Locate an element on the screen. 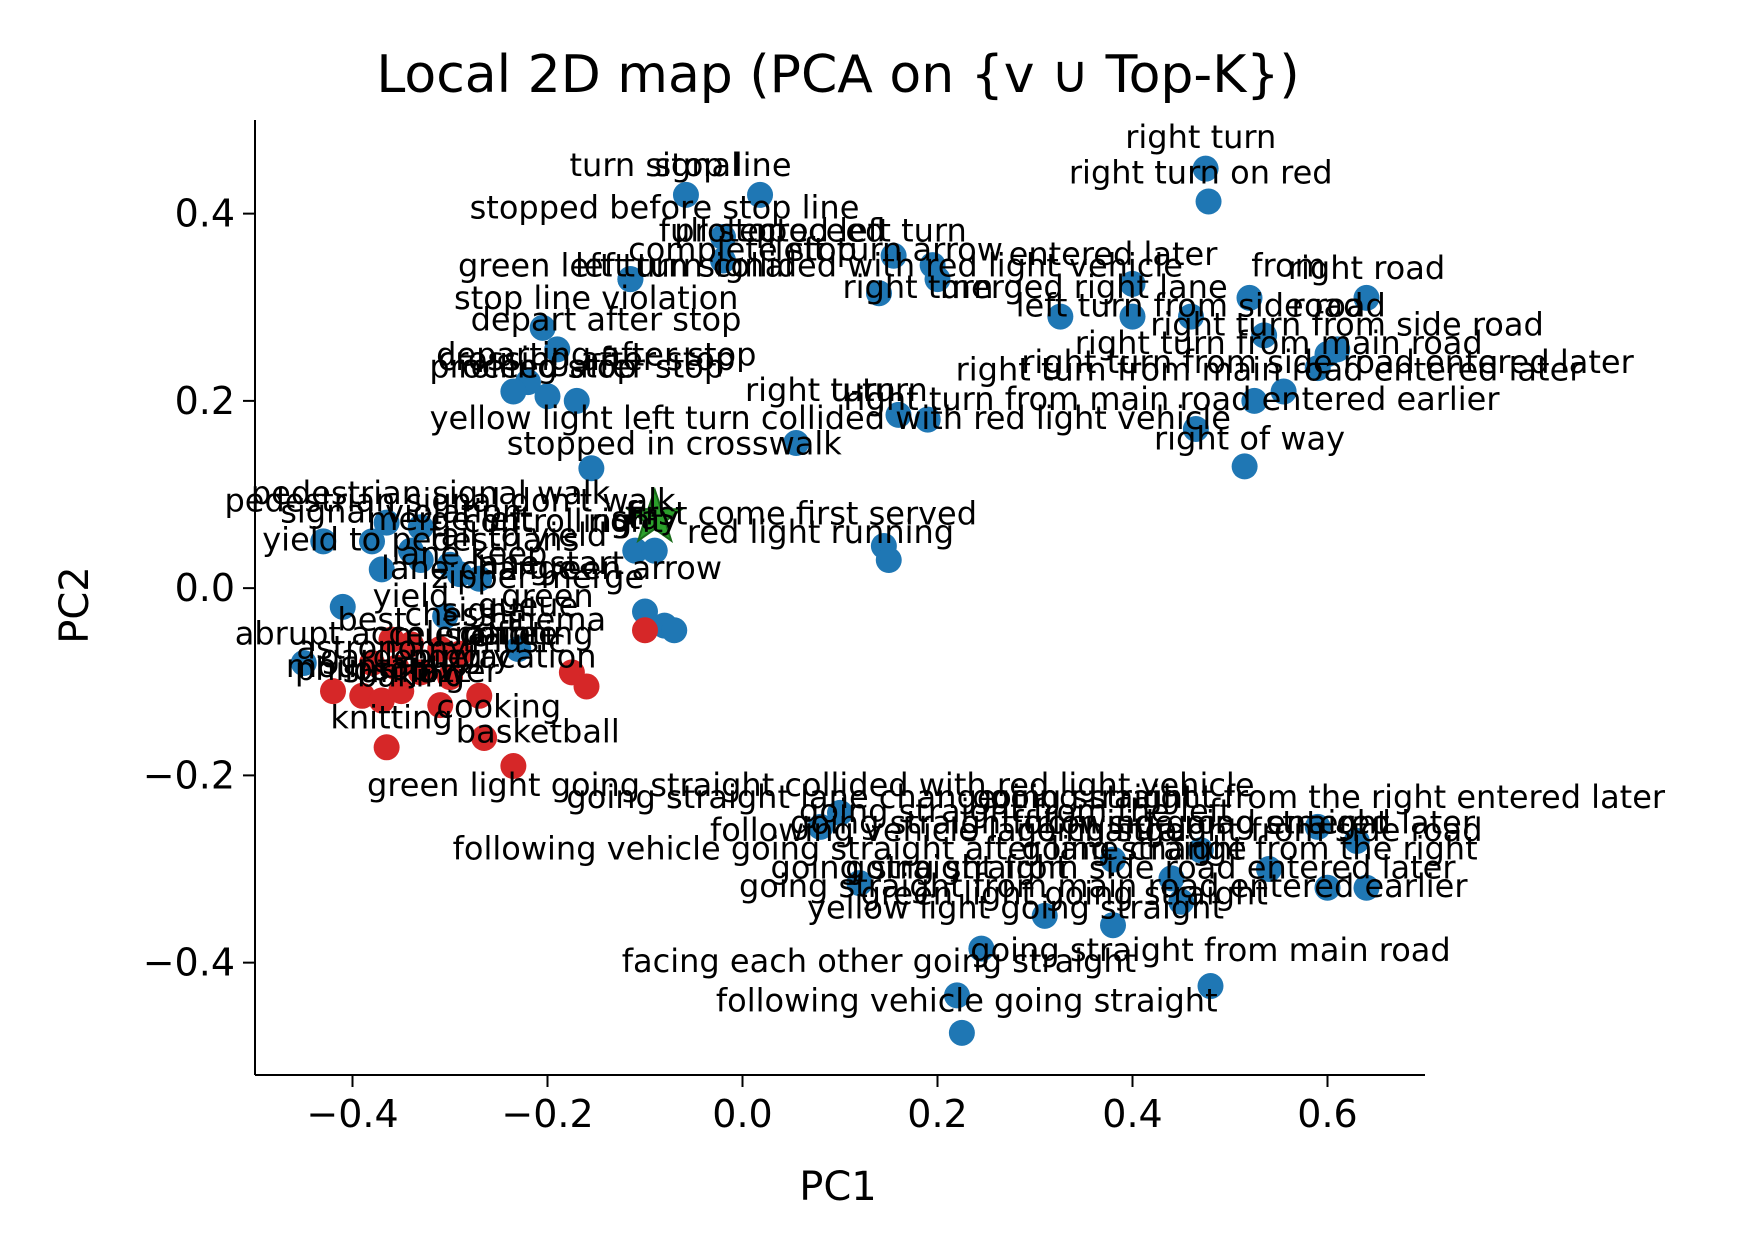 This screenshot has height=1260, width=1740. point-label: gardening is located at coordinates (401, 657).